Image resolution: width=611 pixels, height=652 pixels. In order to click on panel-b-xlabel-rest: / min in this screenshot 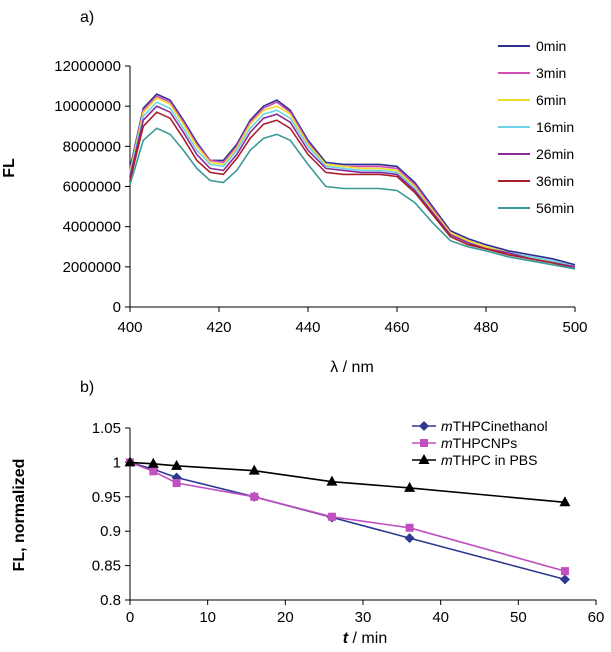, I will do `click(367, 638)`.